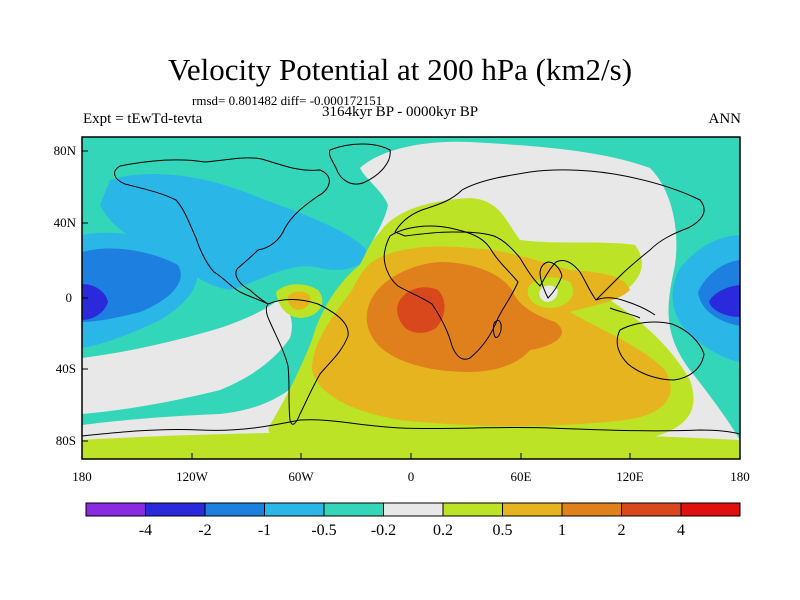 This screenshot has height=600, width=800. What do you see at coordinates (66, 440) in the screenshot?
I see `y-tick-label-4: 80S` at bounding box center [66, 440].